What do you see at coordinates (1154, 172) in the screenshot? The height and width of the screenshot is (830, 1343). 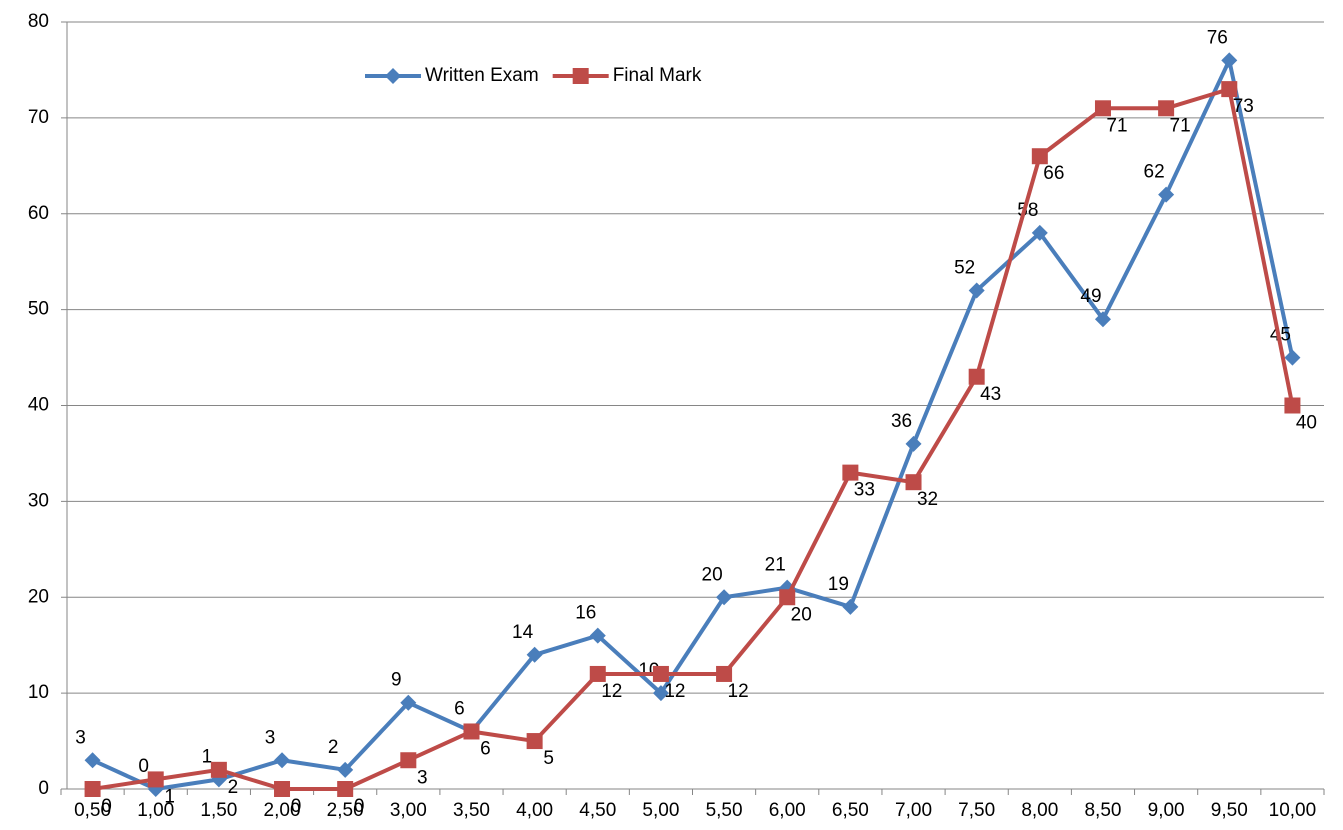 I see `data-label: 62` at bounding box center [1154, 172].